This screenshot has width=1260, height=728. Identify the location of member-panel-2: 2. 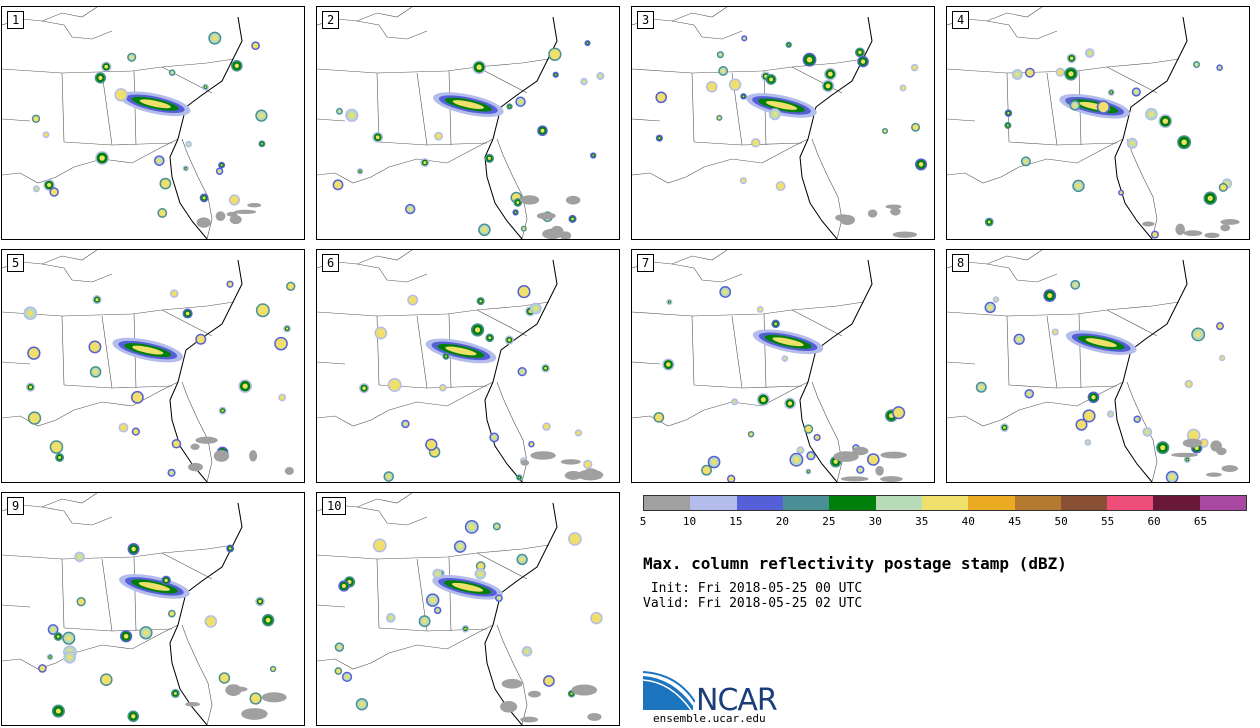
(468, 123).